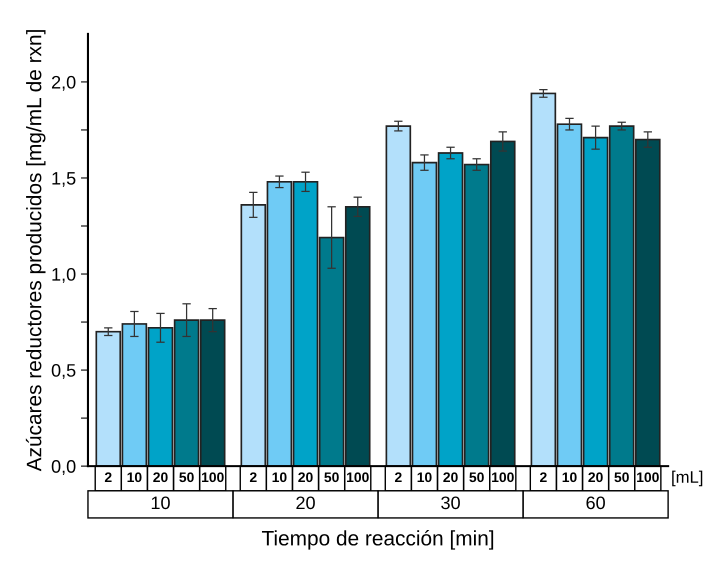  I want to click on series-label: 100, so click(213, 477).